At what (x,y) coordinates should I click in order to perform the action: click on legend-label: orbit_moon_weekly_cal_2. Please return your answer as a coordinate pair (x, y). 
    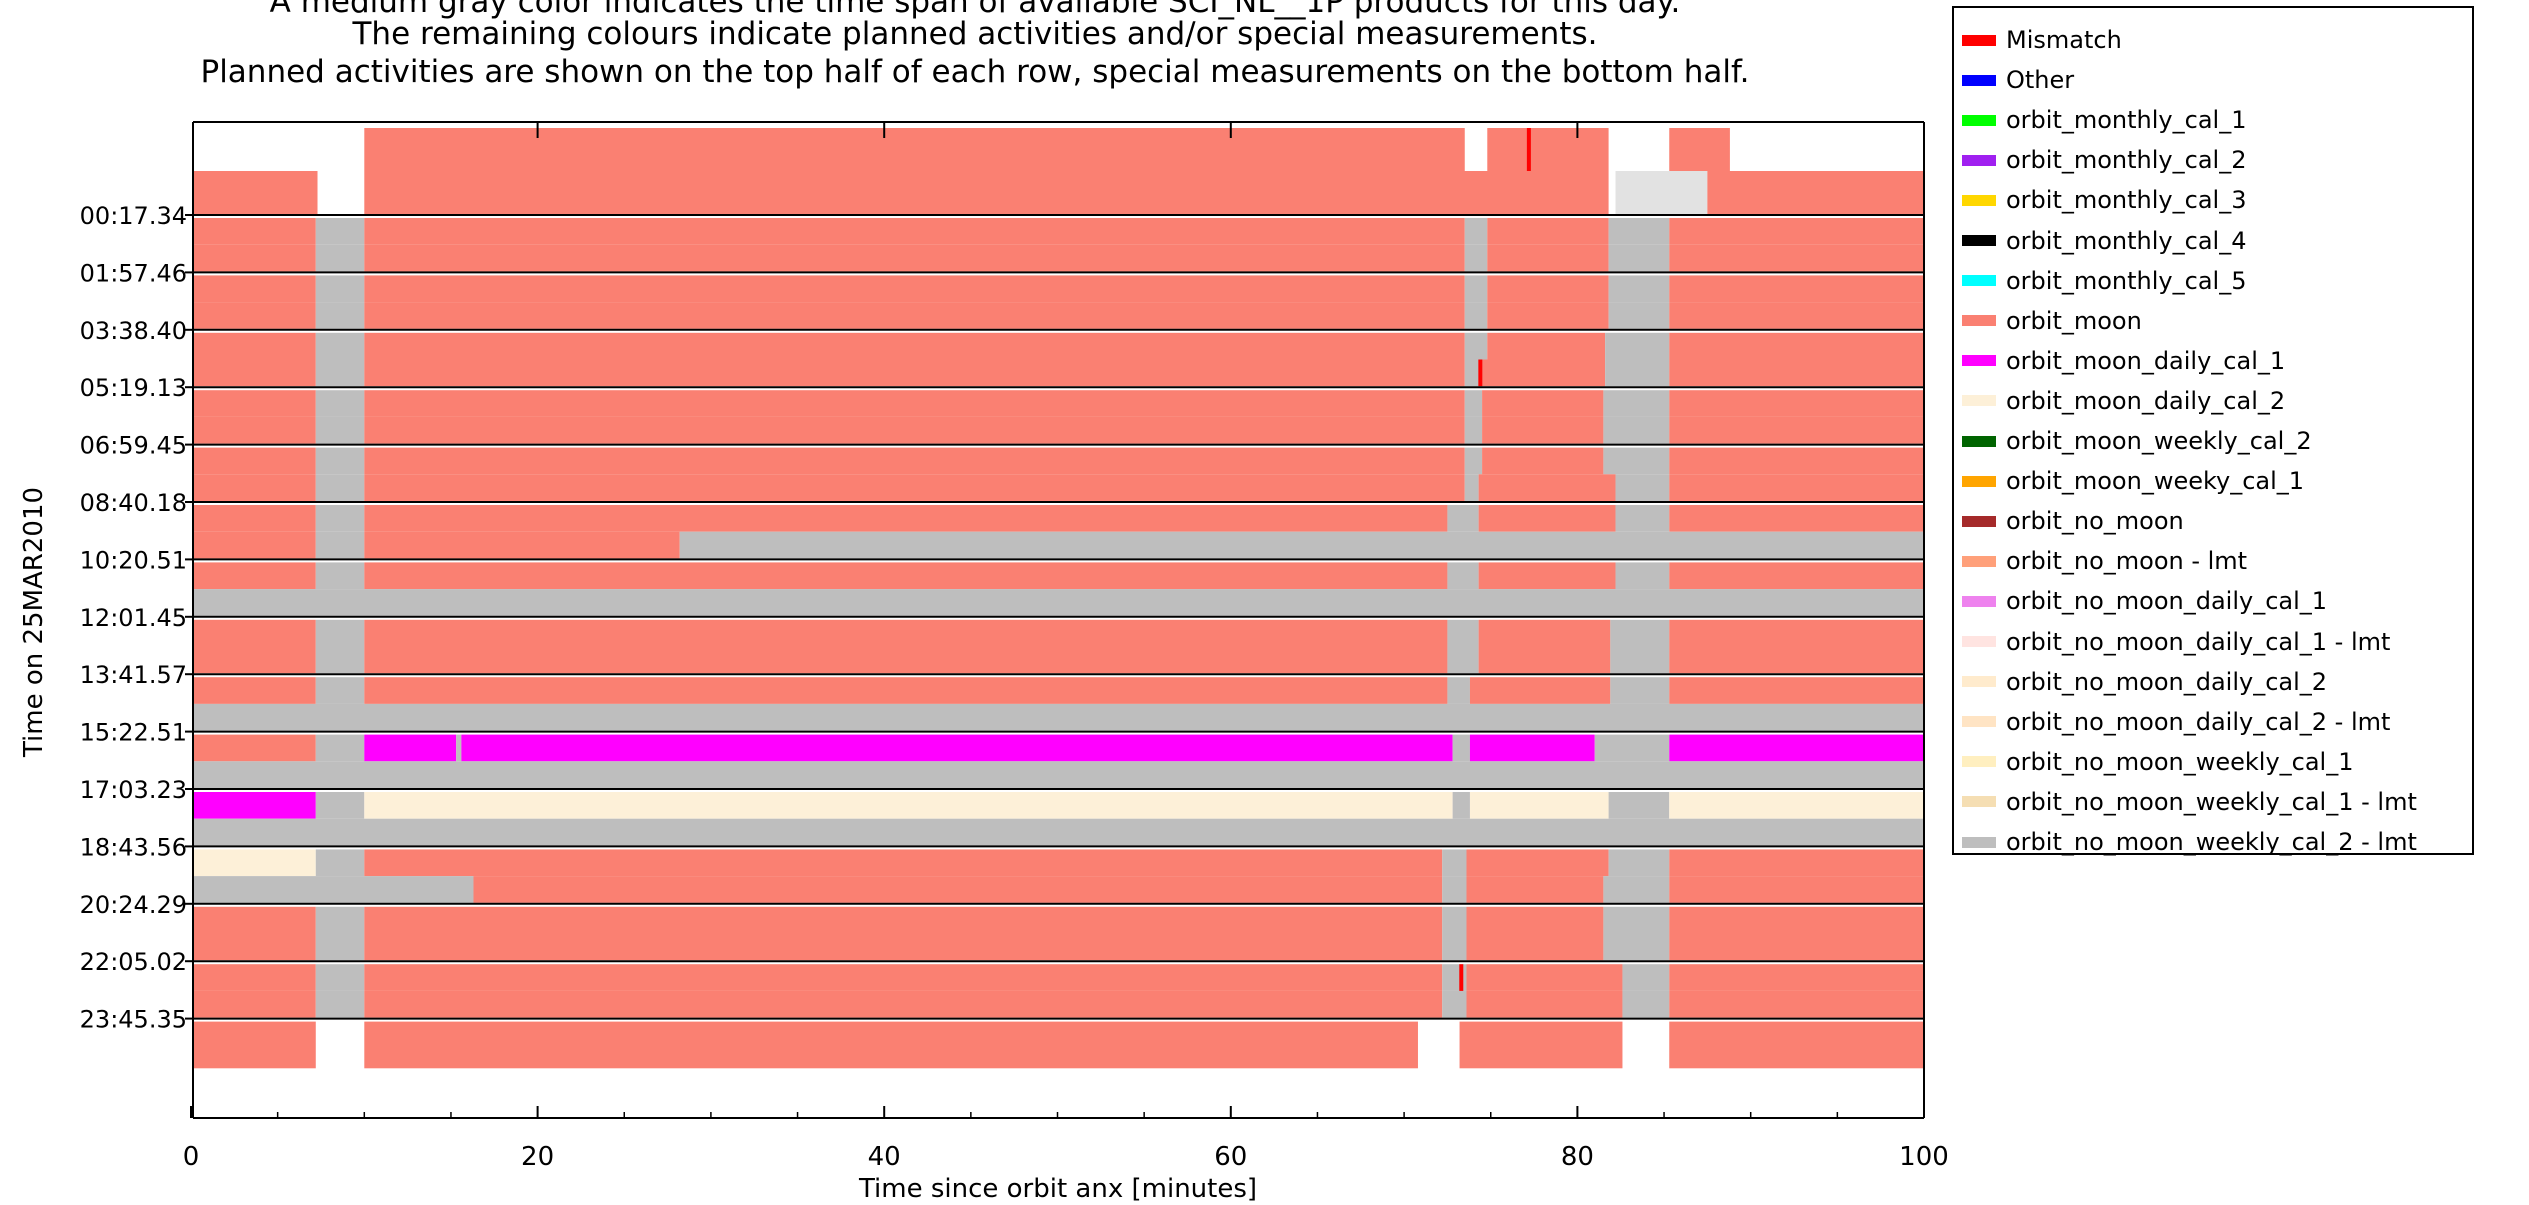
    Looking at the image, I should click on (2159, 441).